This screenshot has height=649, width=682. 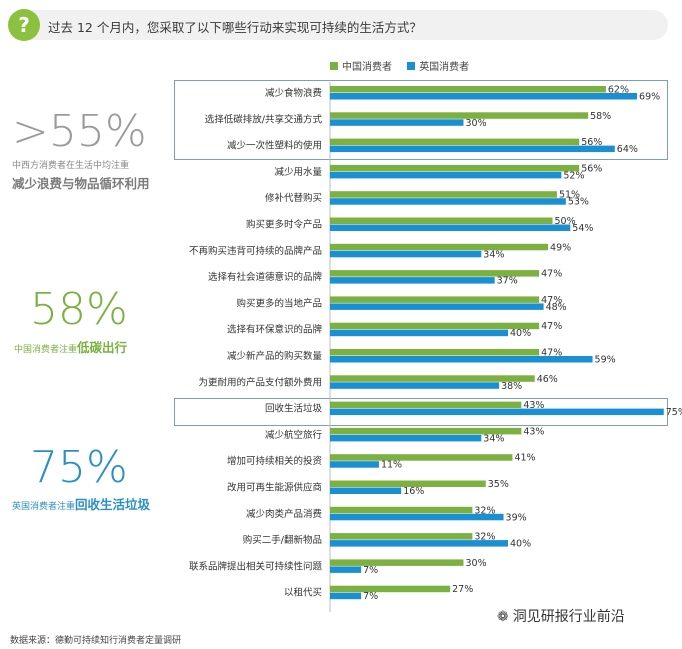 I want to click on data-label-uk: 40%, so click(x=520, y=333).